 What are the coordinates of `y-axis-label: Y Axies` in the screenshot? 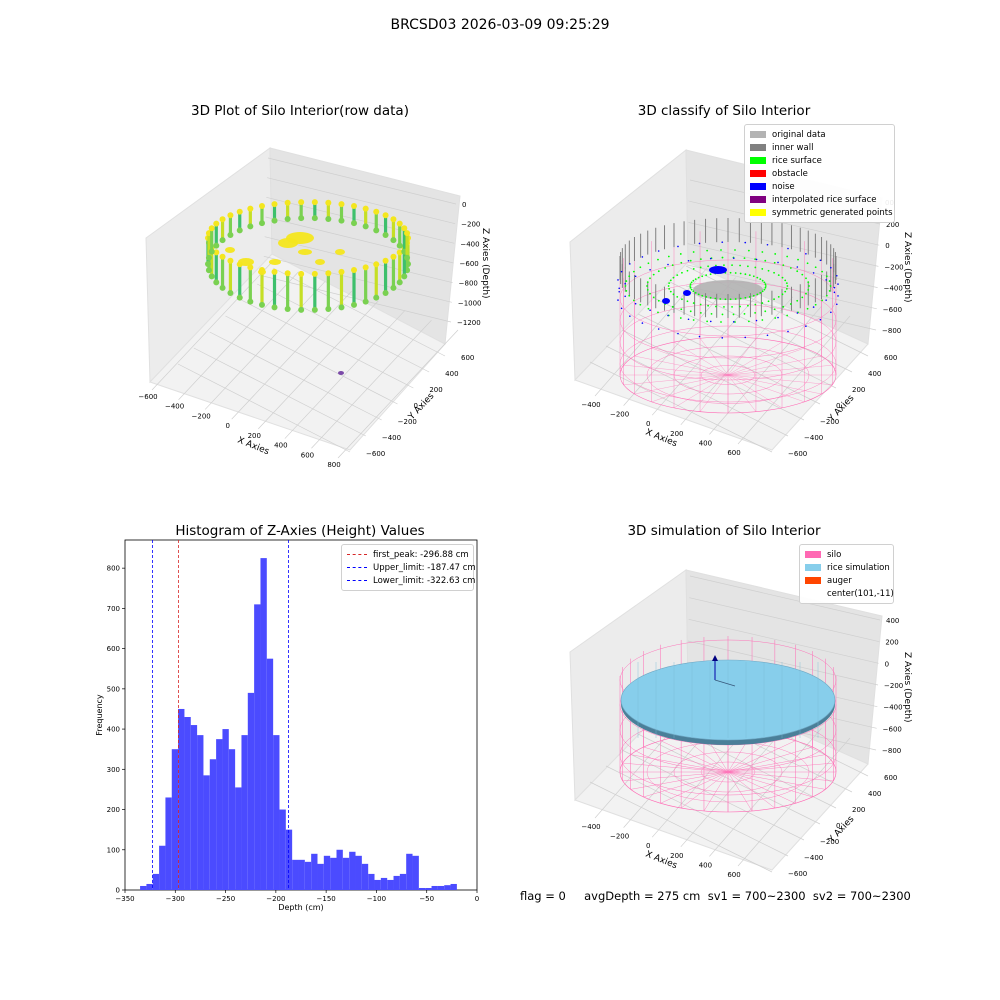 It's located at (841, 409).